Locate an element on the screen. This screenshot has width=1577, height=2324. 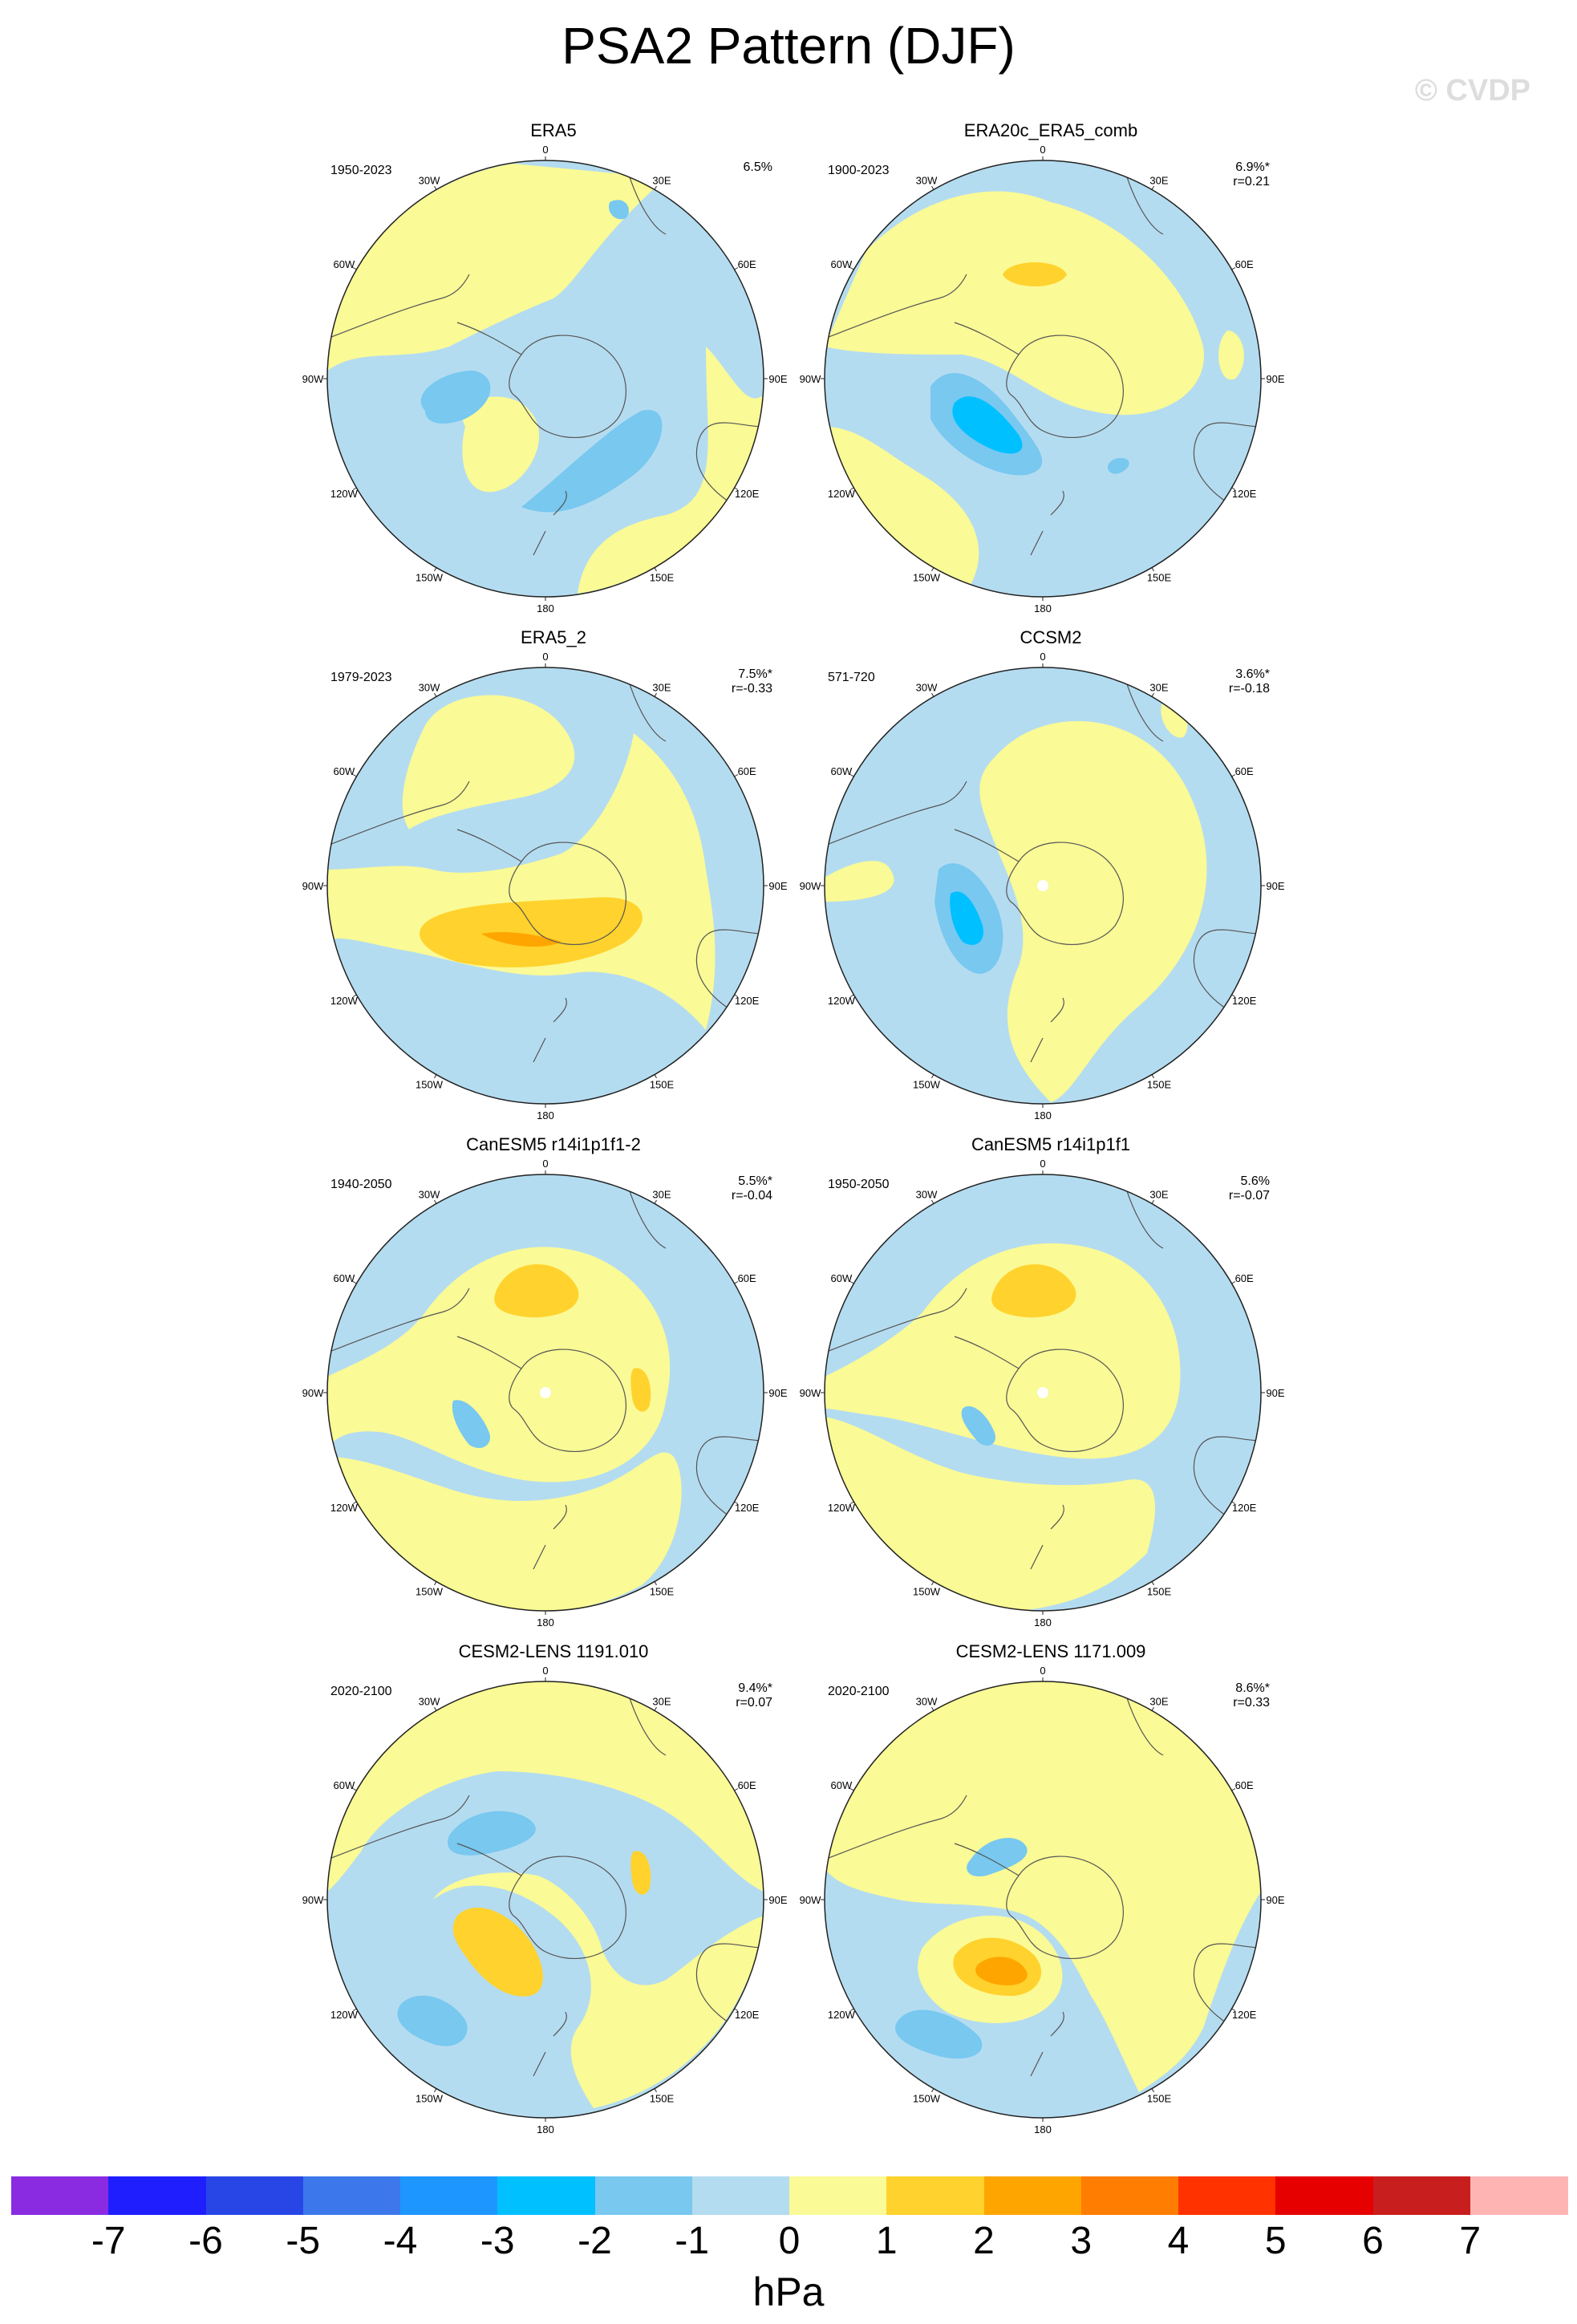
panel-years: 1950-2050 is located at coordinates (859, 1184).